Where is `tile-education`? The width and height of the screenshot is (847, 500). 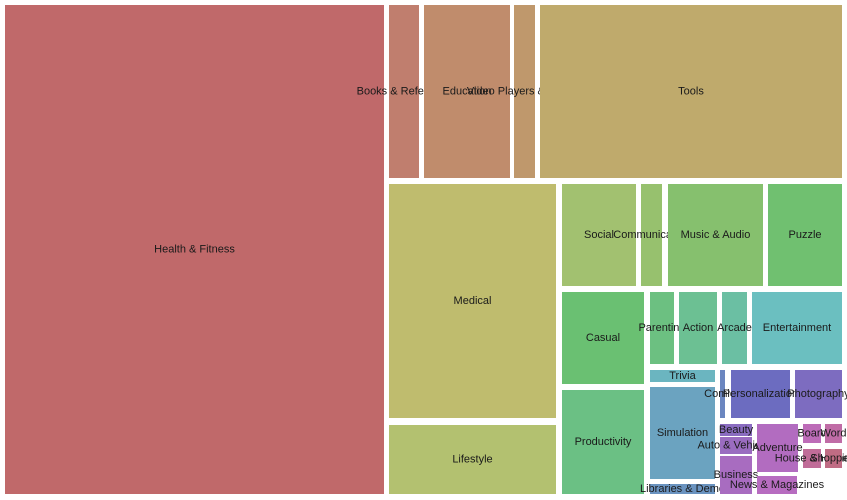 tile-education is located at coordinates (467, 91).